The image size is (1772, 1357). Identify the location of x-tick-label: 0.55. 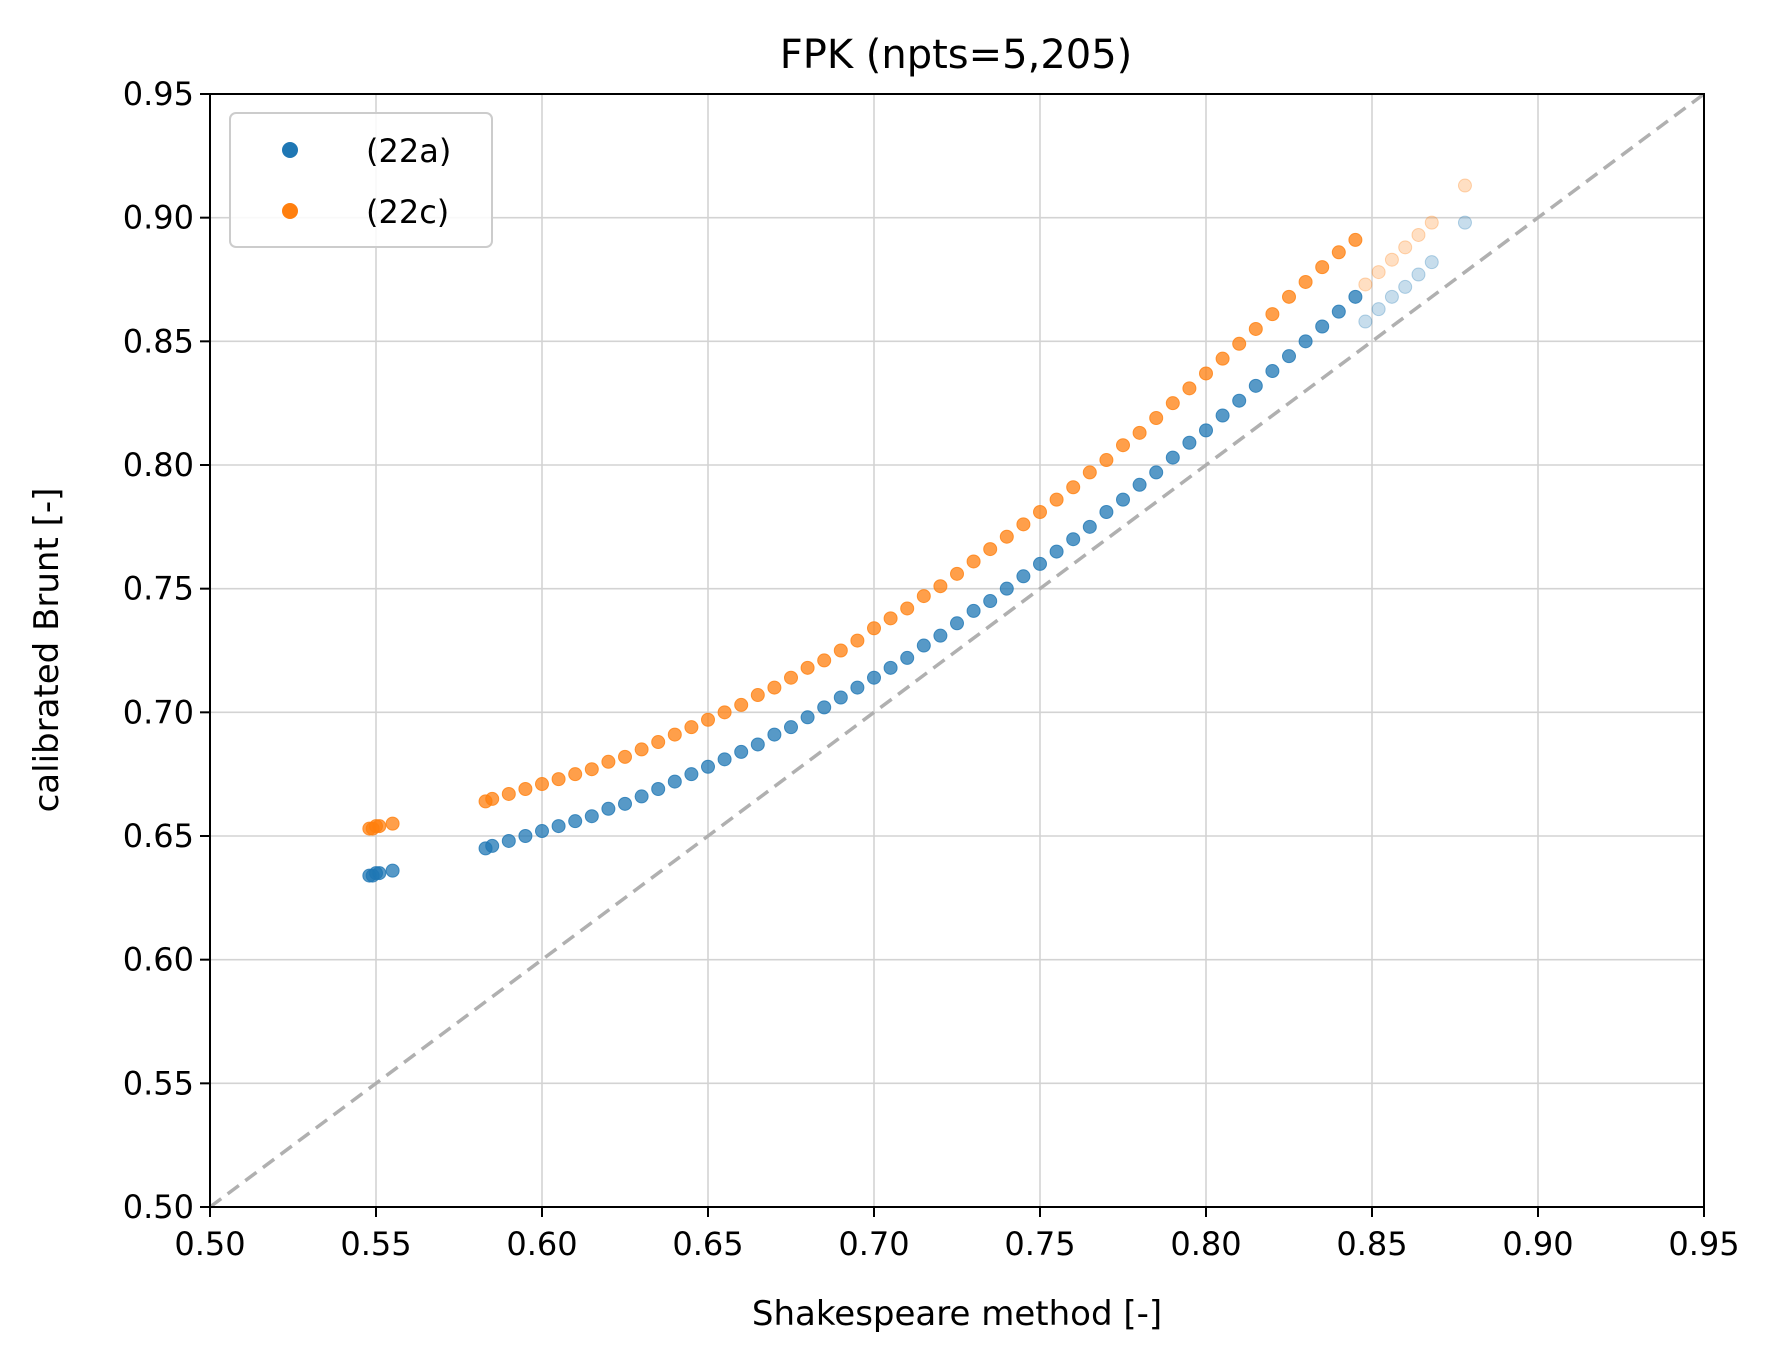
(375, 1244).